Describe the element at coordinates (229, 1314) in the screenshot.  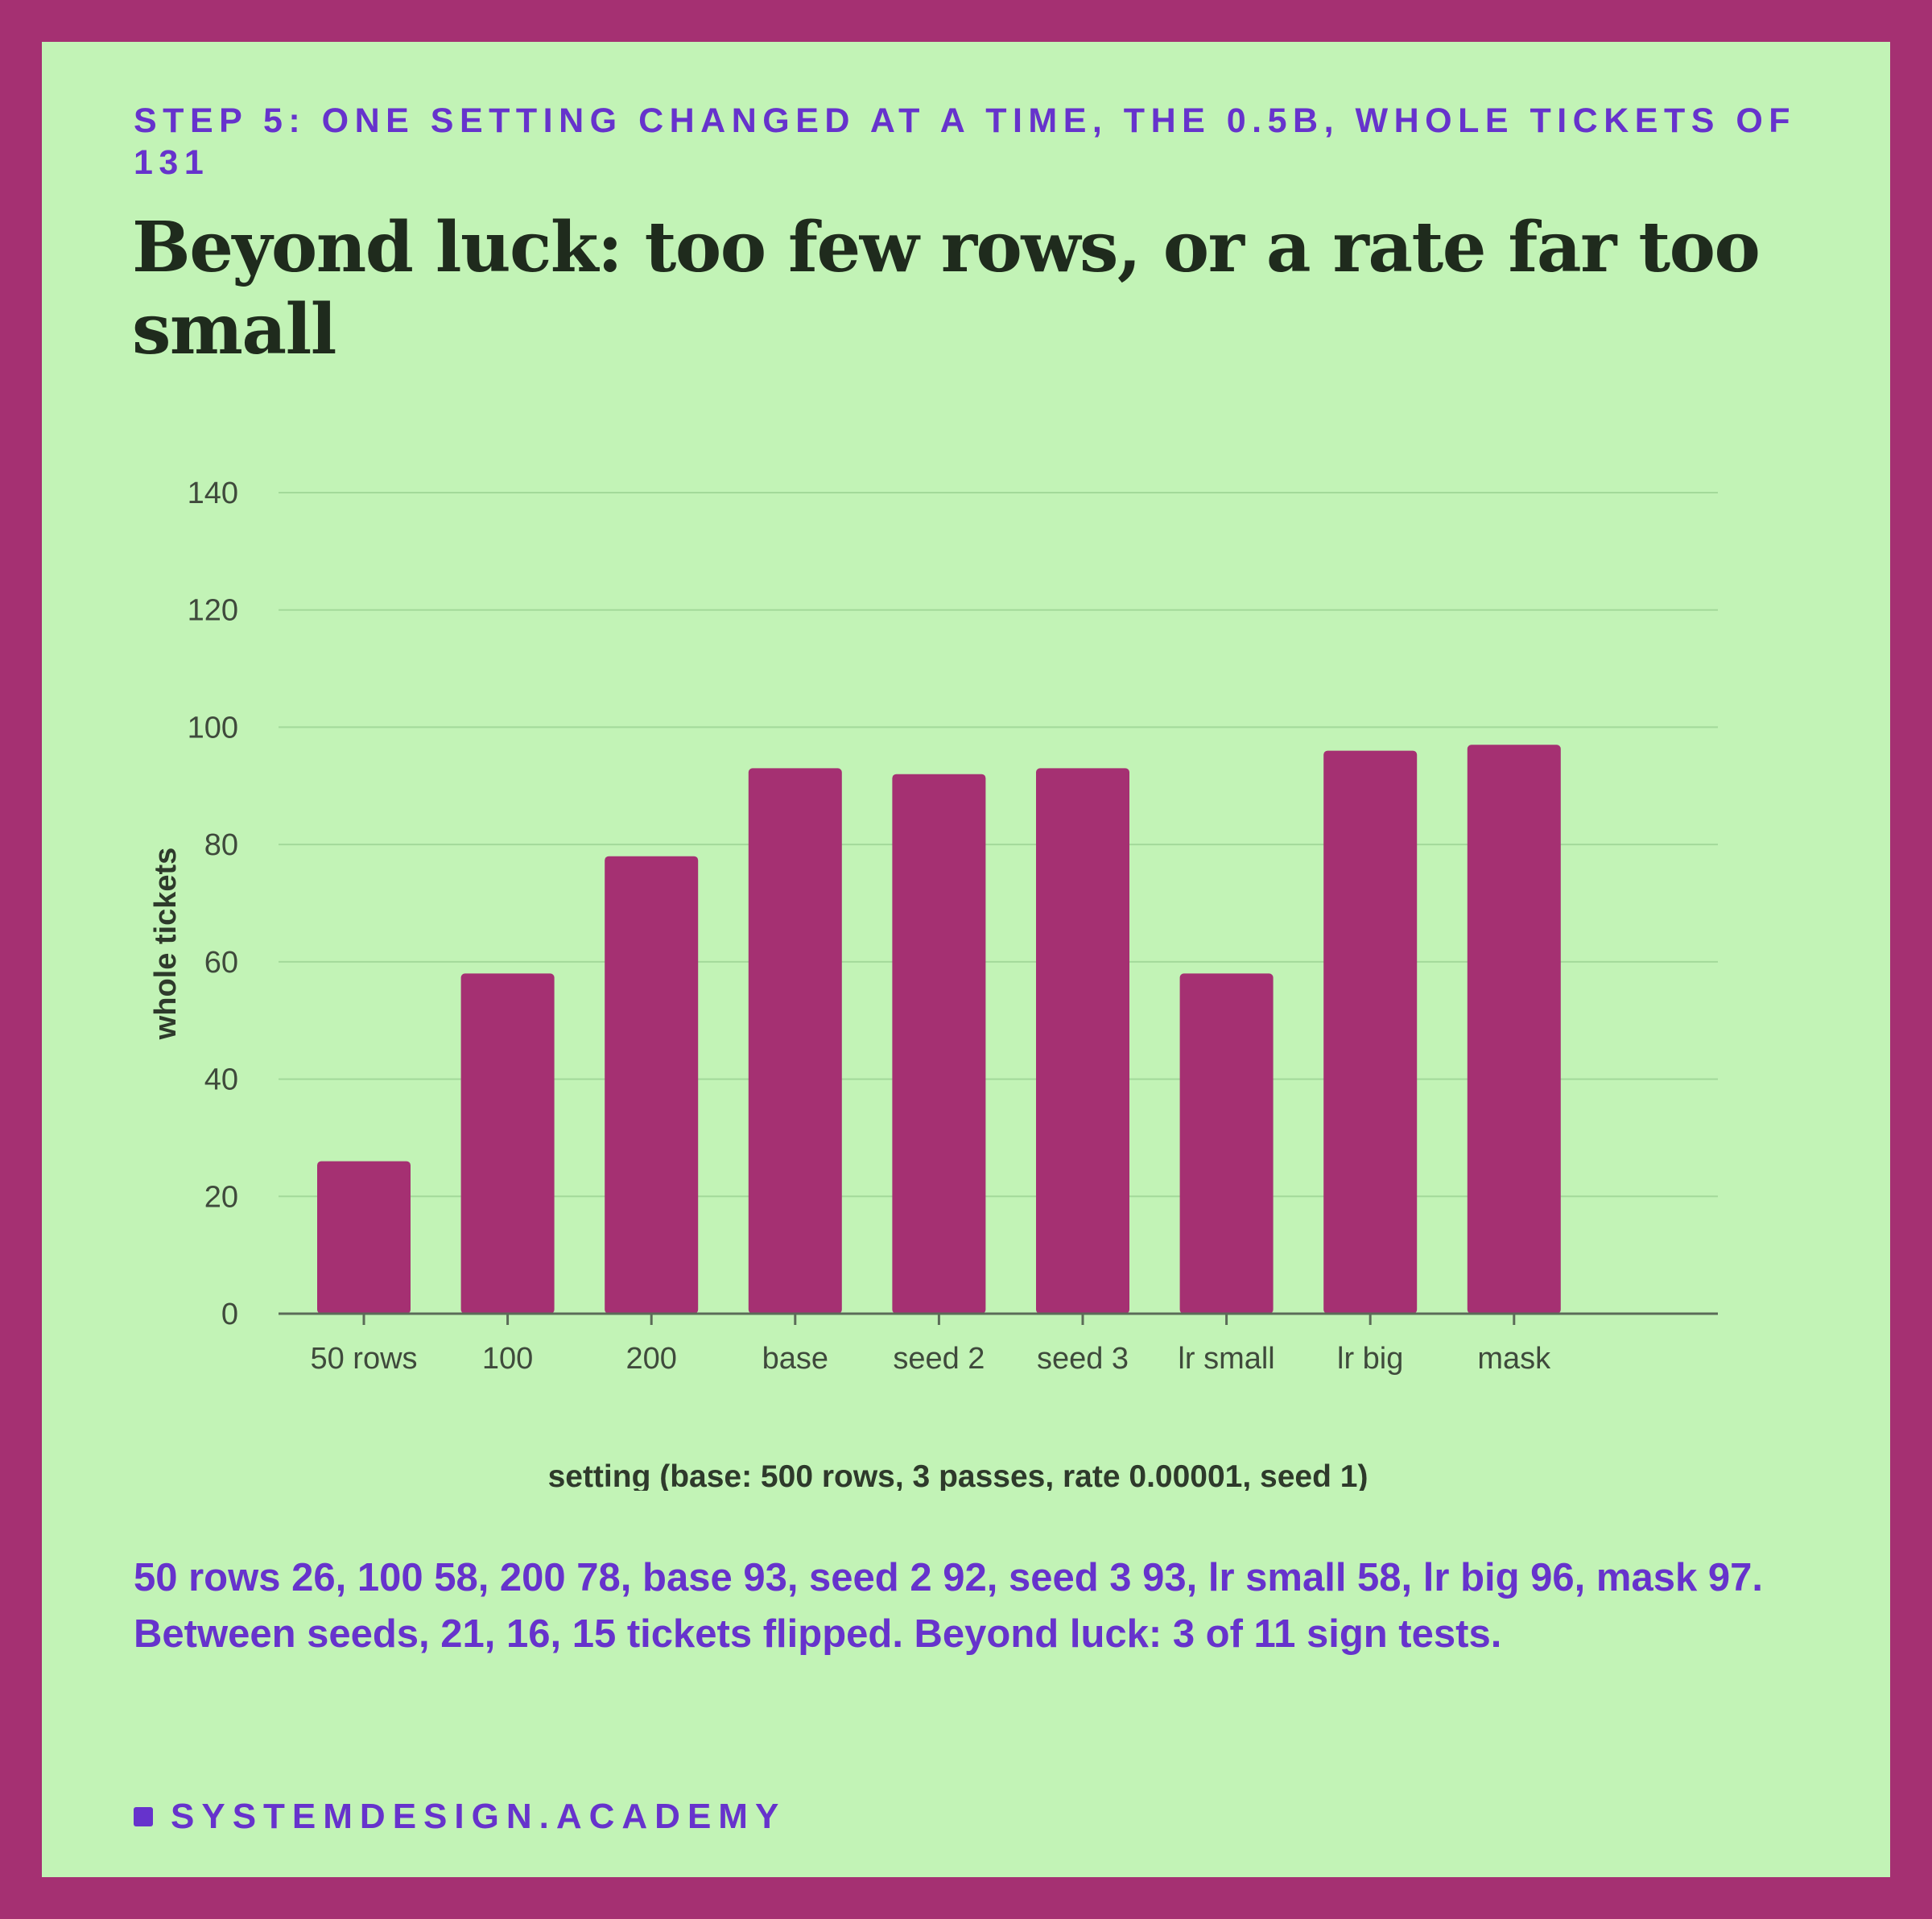
I see `y-tick-label: 0` at that location.